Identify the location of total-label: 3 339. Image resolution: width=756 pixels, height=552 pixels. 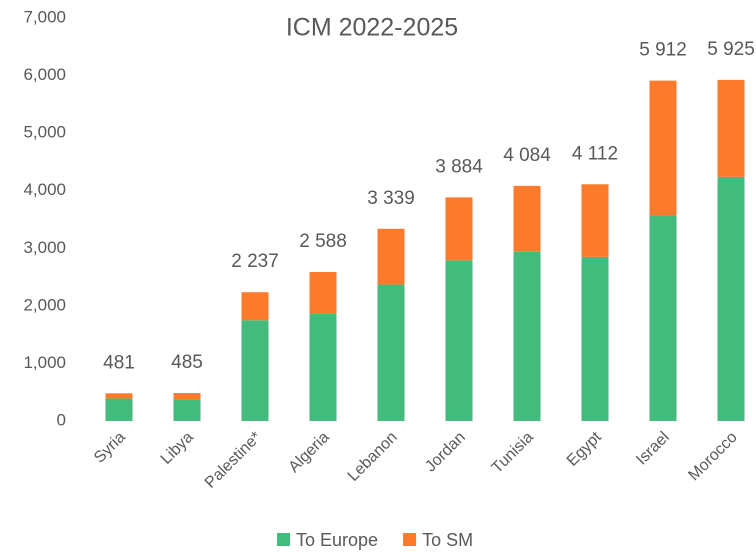
(391, 198).